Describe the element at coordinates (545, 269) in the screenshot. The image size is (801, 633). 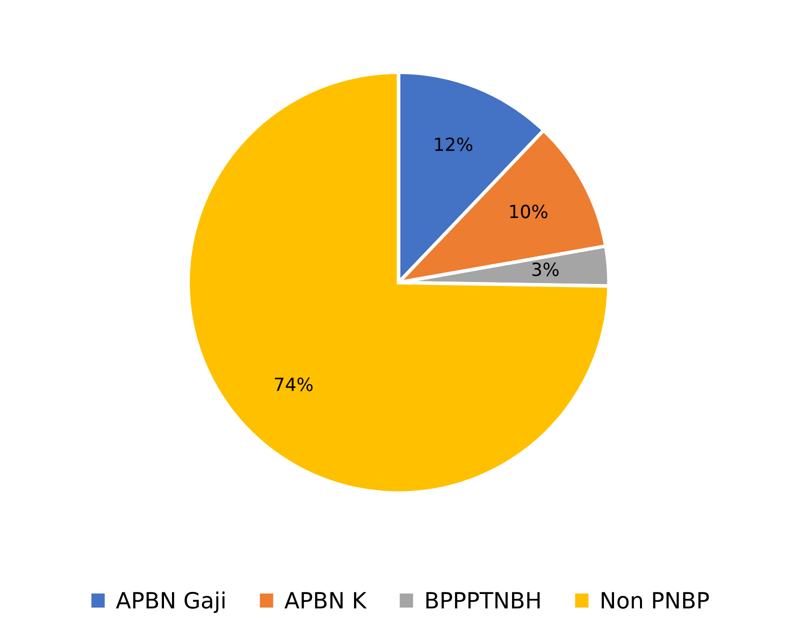
I see `data-label: 3%` at that location.